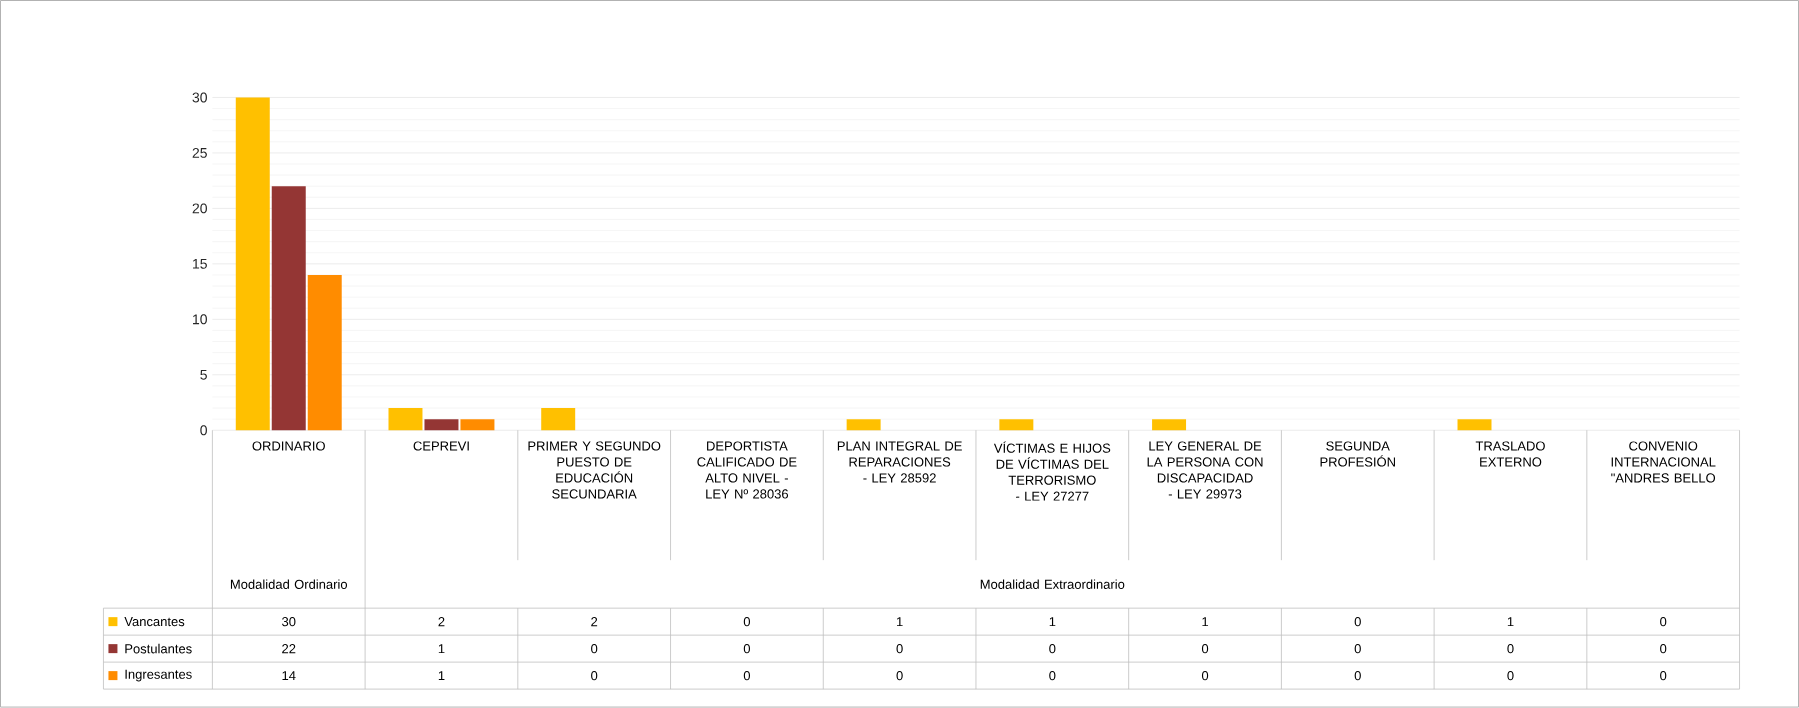 This screenshot has width=1799, height=708. I want to click on y-tick-label: 15, so click(200, 264).